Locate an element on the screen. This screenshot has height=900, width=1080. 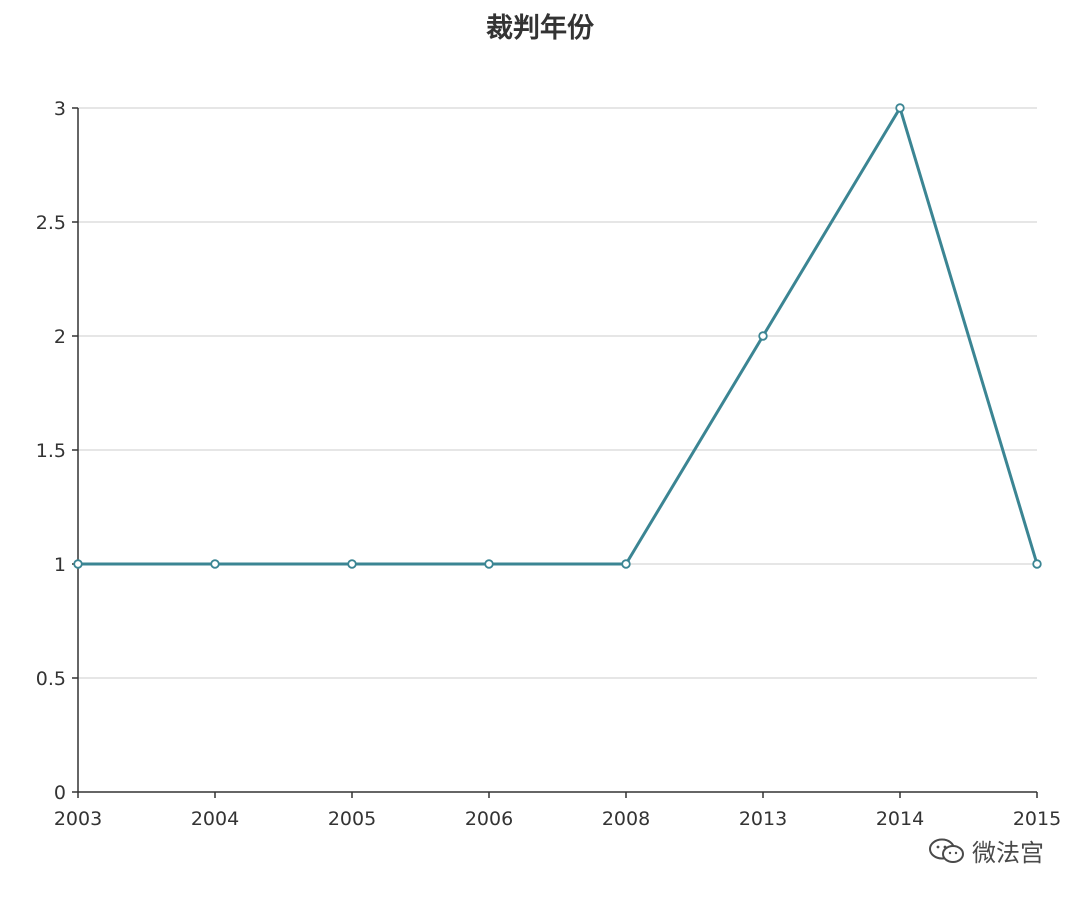
x-tick-label: 2015 is located at coordinates (1037, 819).